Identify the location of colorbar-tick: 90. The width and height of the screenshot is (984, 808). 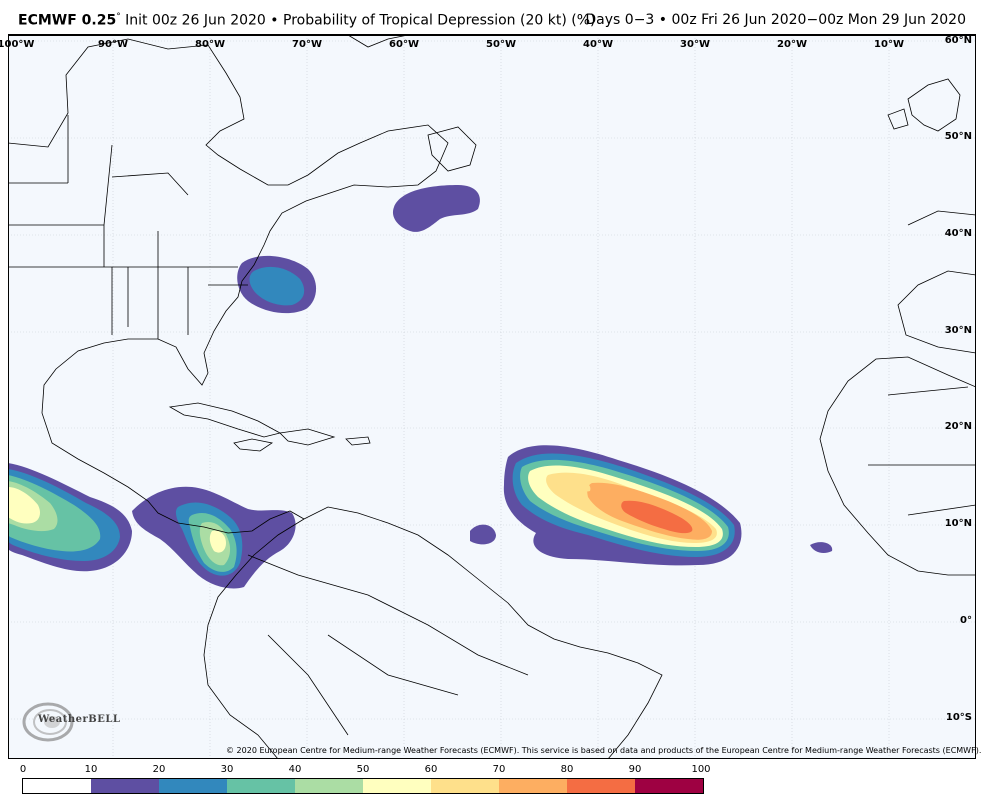
(635, 769).